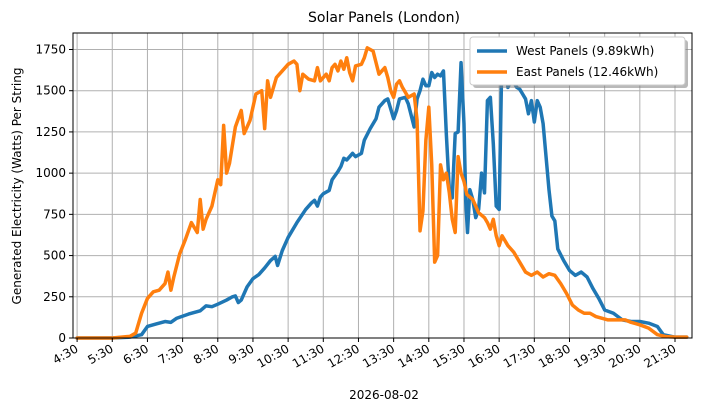 The height and width of the screenshot is (413, 704). What do you see at coordinates (50, 173) in the screenshot?
I see `y-tick-label: 1000` at bounding box center [50, 173].